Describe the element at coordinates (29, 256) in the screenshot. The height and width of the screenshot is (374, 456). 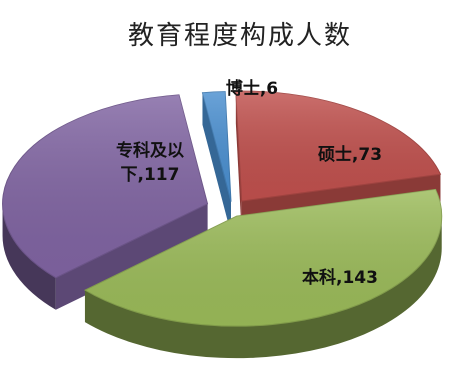
I see `pie-slice-side` at that location.